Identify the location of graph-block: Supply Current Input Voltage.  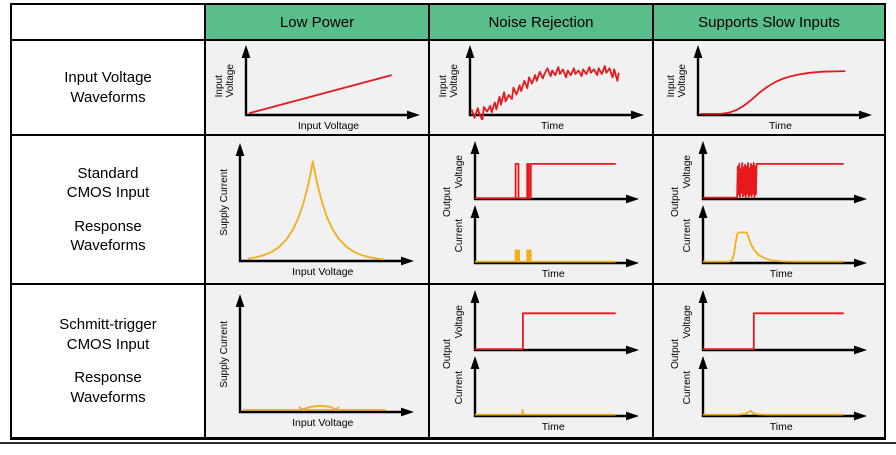
(317, 361).